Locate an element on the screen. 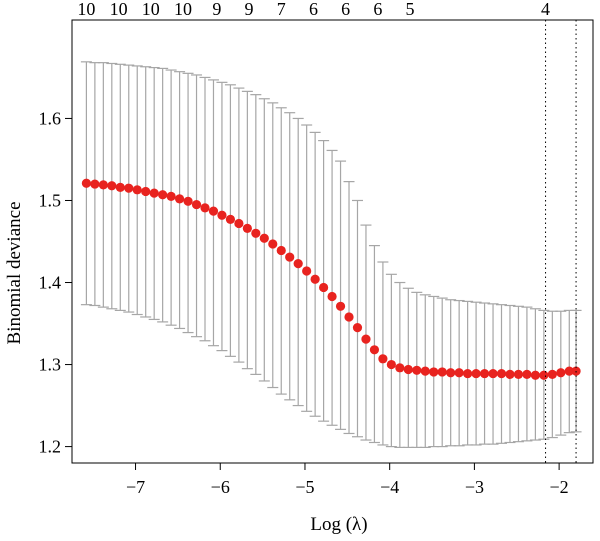 Image resolution: width=600 pixels, height=541 pixels. y-axis-label: Binomial deviance is located at coordinates (14, 273).